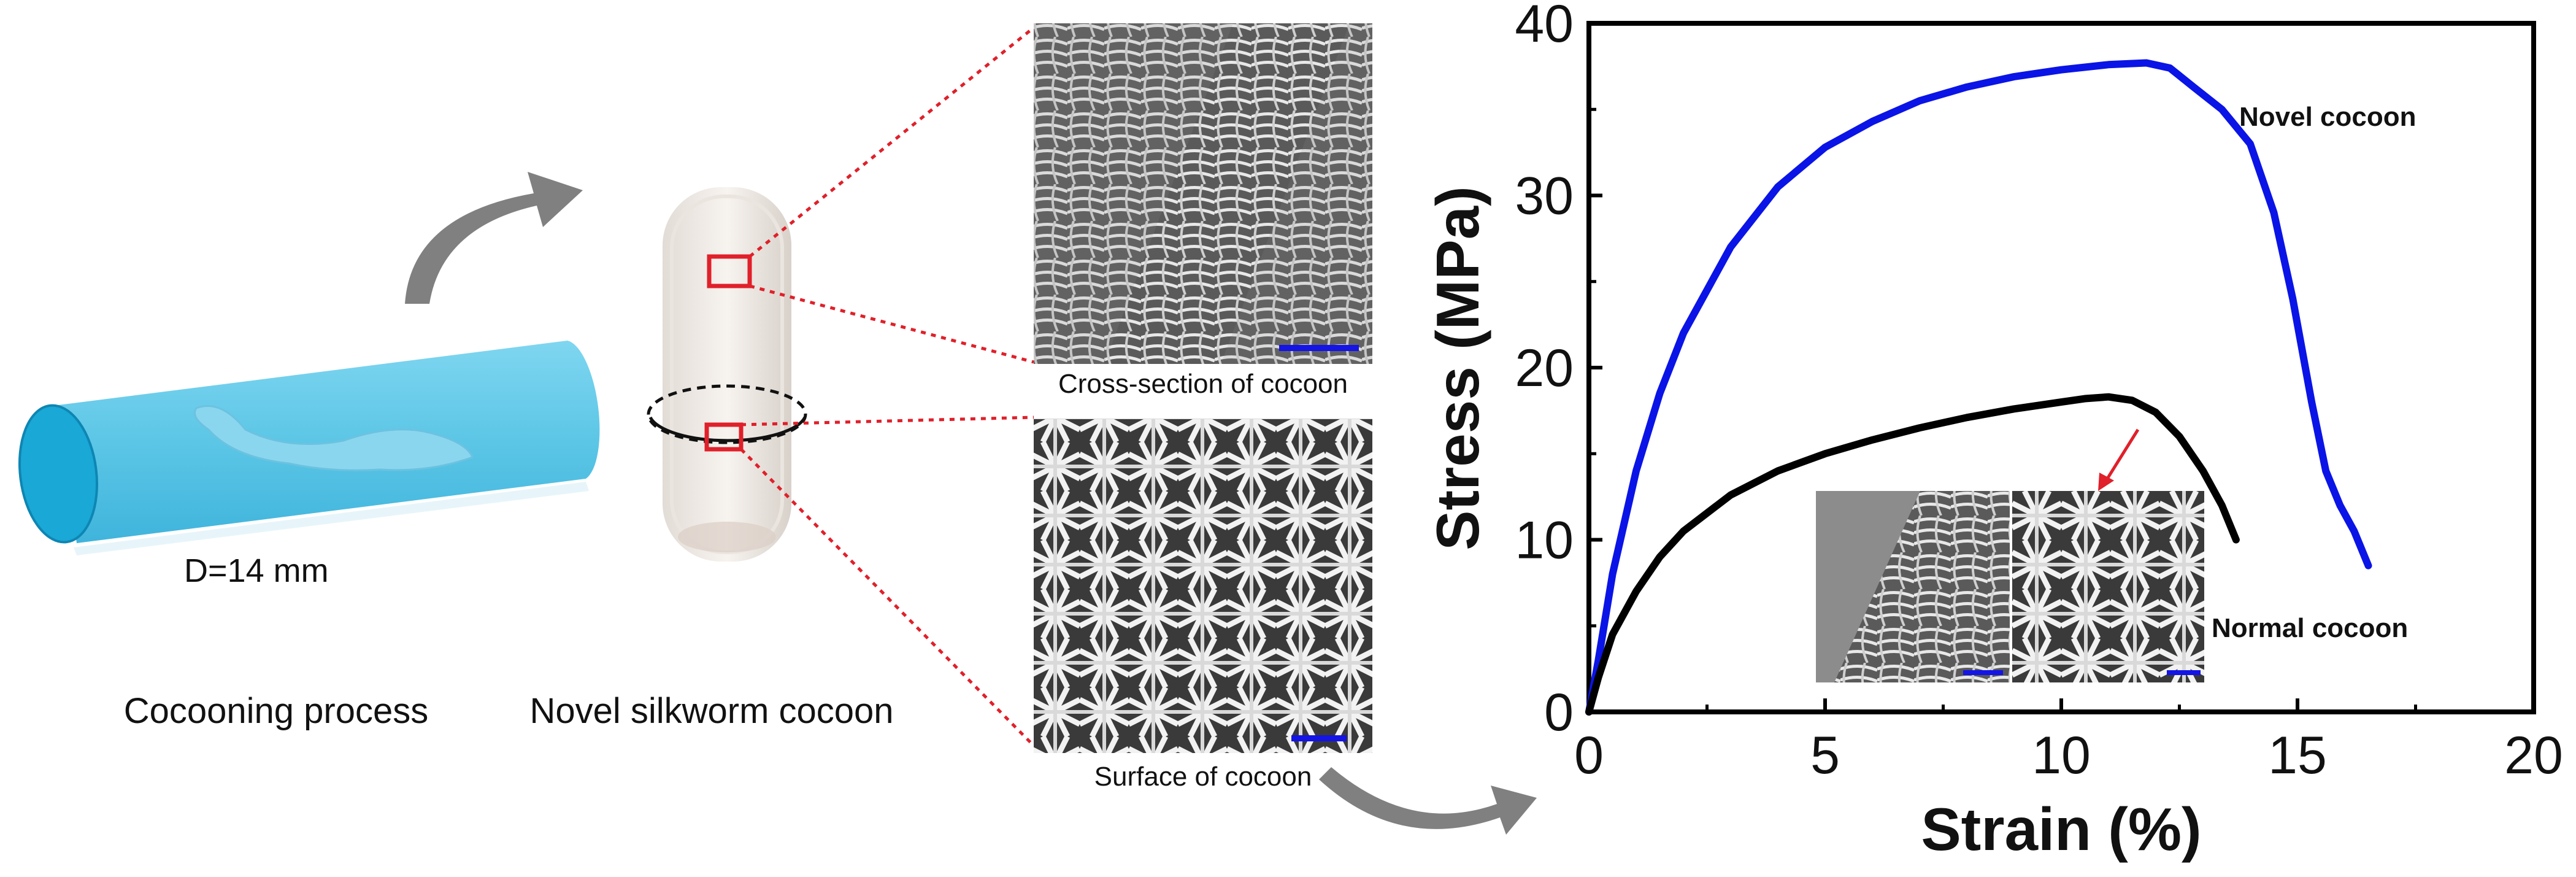 This screenshot has height=877, width=2576. What do you see at coordinates (1203, 384) in the screenshot?
I see `cross-section-caption: Cross-section of cocoon` at bounding box center [1203, 384].